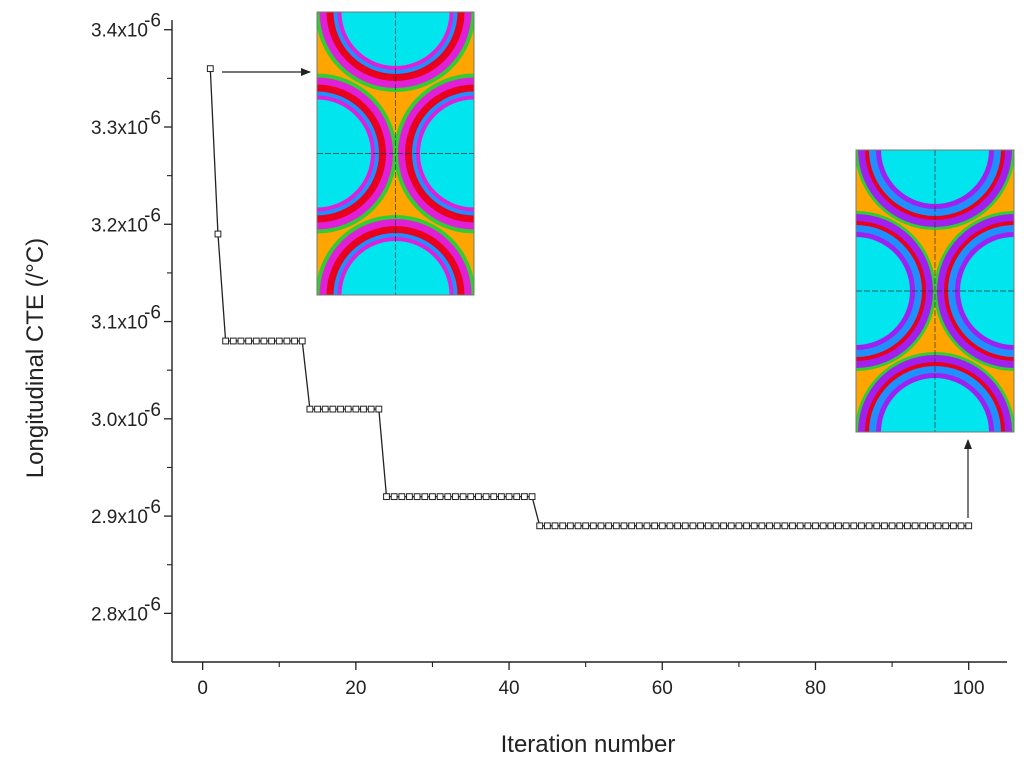 Image resolution: width=1024 pixels, height=771 pixels. I want to click on y-tick-mantissa: 3.2x10, so click(119, 225).